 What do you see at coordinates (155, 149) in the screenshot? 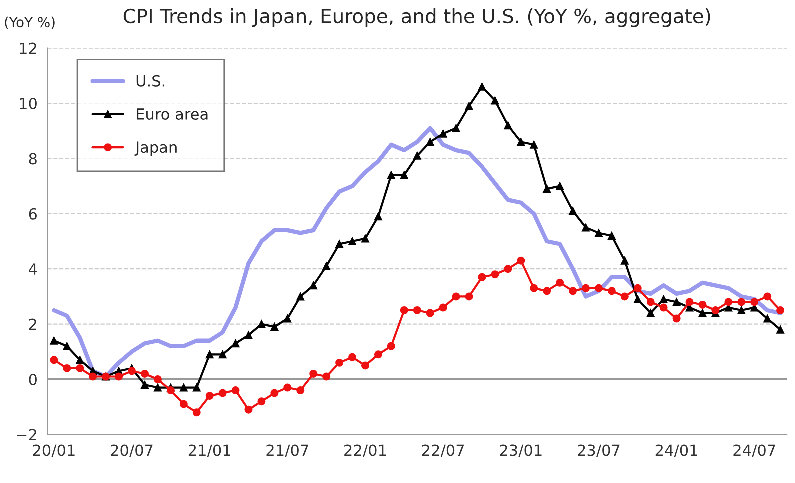
I see `legend-label: Japan` at bounding box center [155, 149].